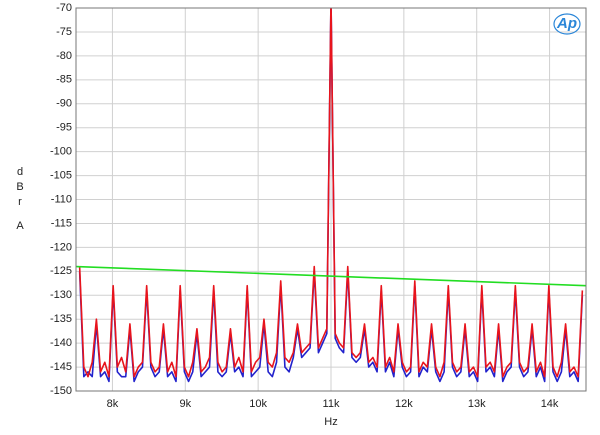 This screenshot has height=435, width=600. What do you see at coordinates (550, 404) in the screenshot?
I see `x-tick-label: 14k` at bounding box center [550, 404].